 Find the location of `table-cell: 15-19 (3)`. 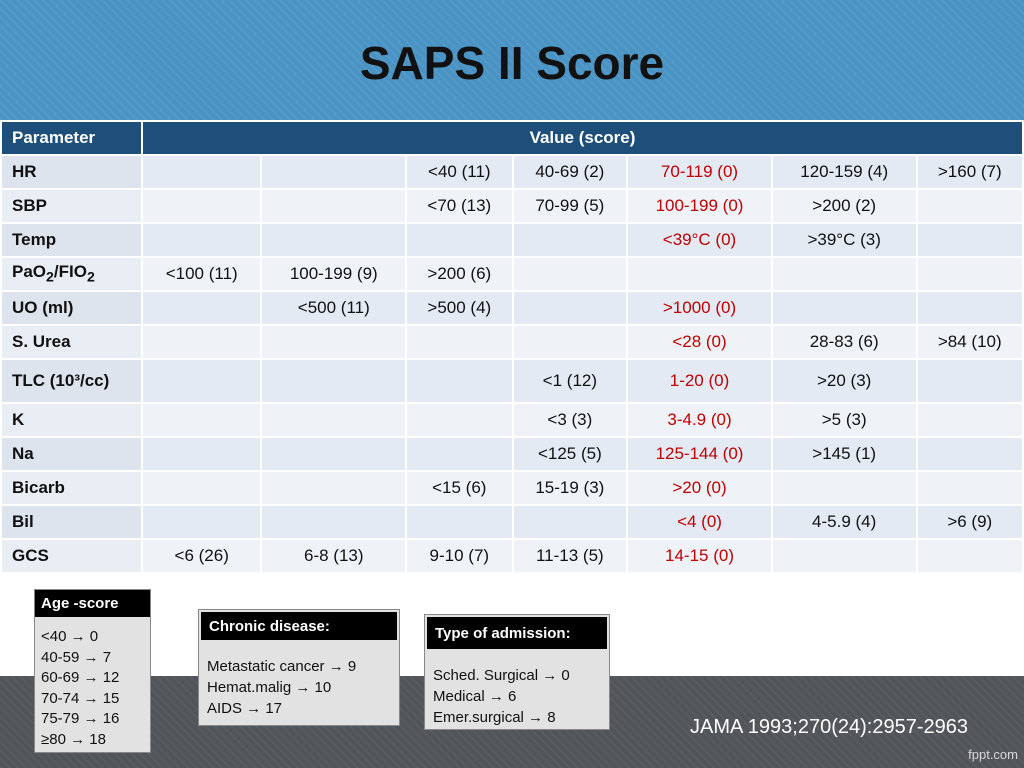

table-cell: 15-19 (3) is located at coordinates (570, 488).